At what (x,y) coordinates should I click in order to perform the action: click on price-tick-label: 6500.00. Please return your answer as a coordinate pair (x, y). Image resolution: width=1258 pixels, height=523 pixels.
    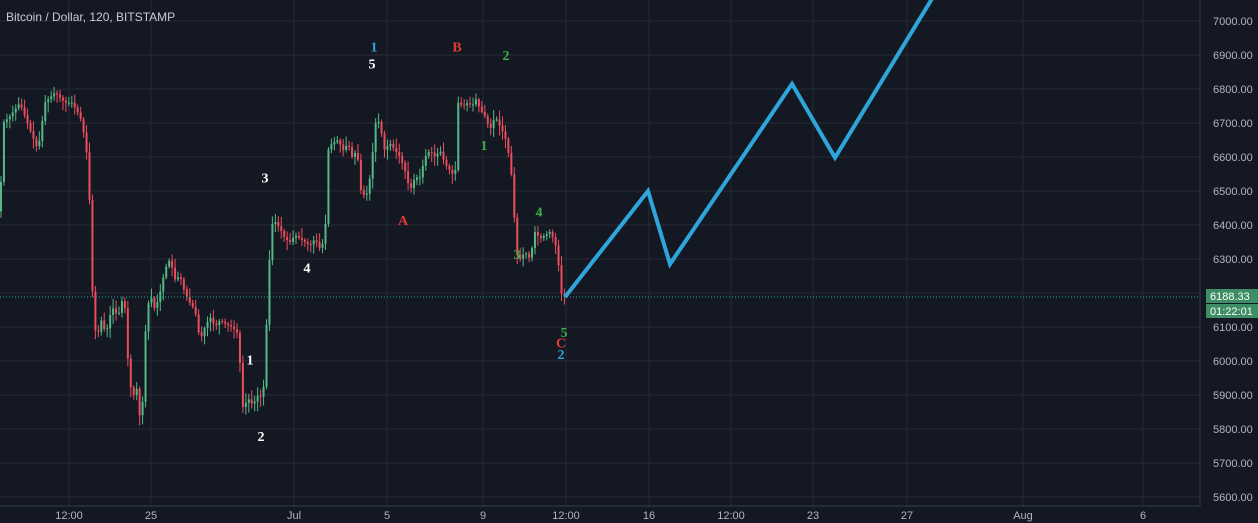
    Looking at the image, I should click on (1233, 192).